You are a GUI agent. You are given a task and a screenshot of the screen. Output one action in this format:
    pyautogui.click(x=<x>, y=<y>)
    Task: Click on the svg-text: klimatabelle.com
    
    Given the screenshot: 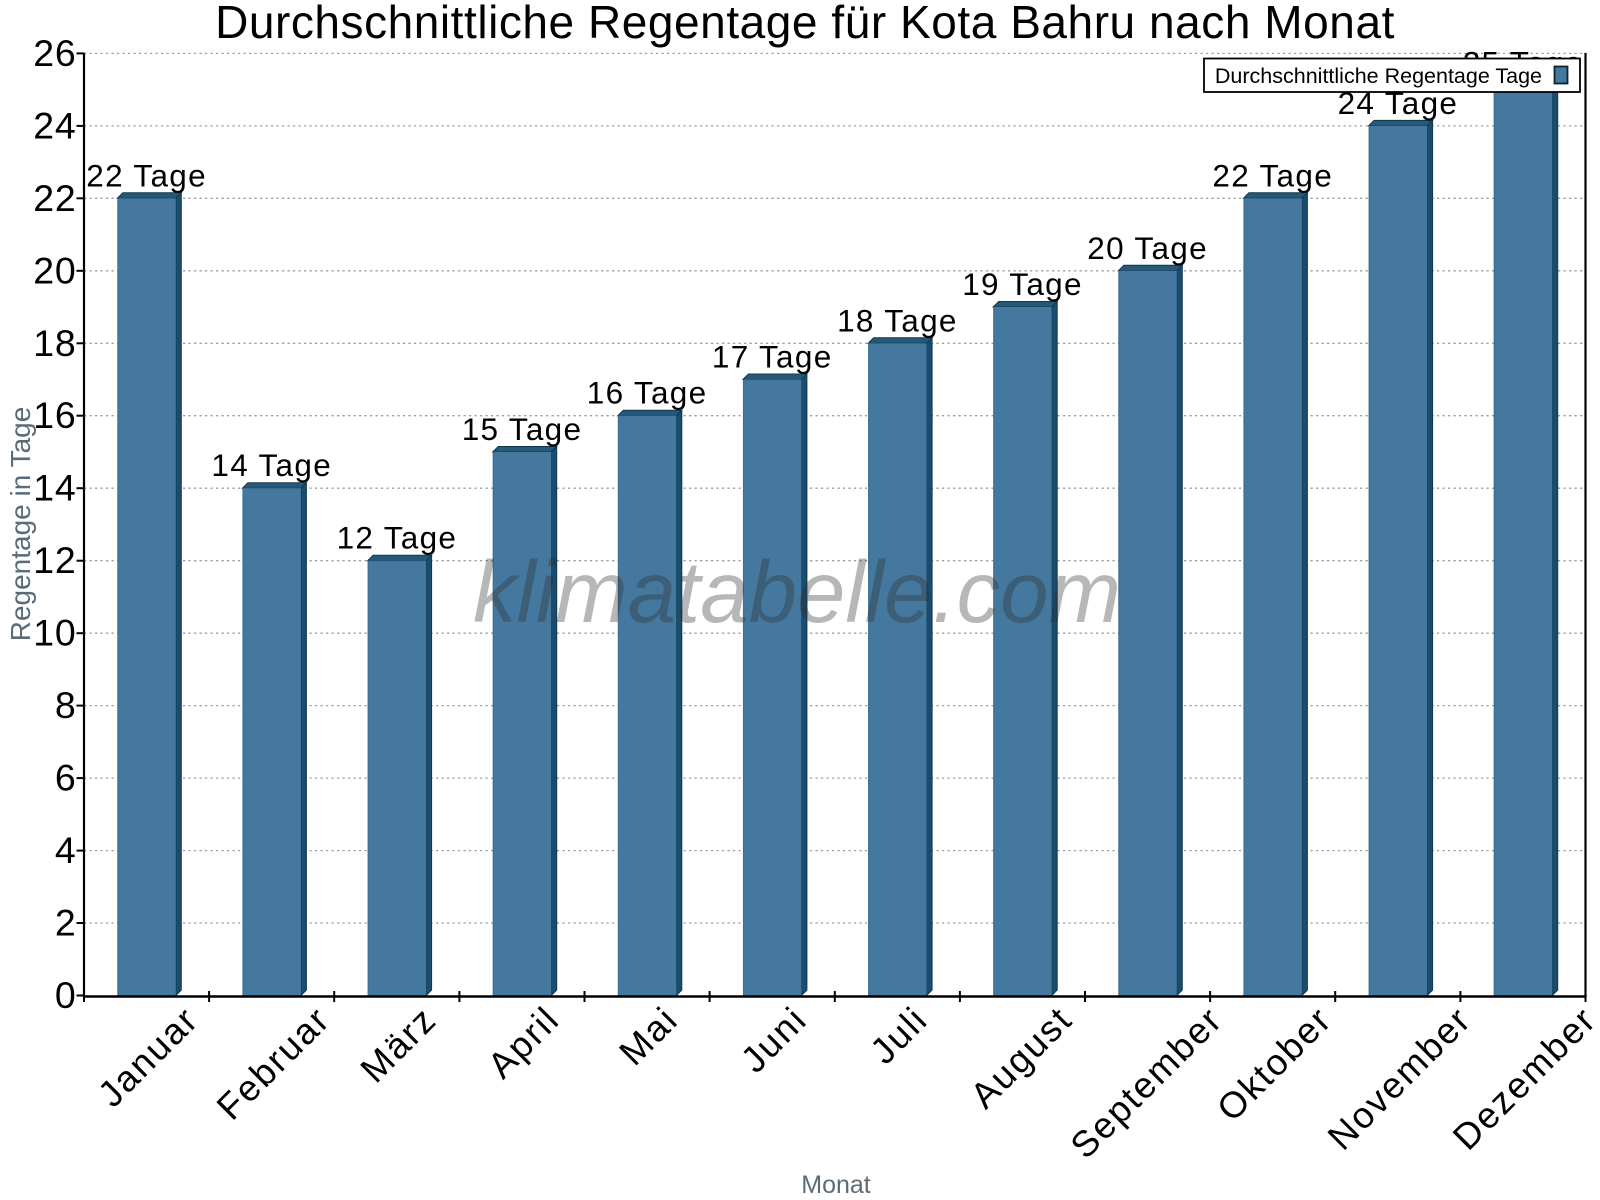 What is the action you would take?
    pyautogui.click(x=797, y=592)
    